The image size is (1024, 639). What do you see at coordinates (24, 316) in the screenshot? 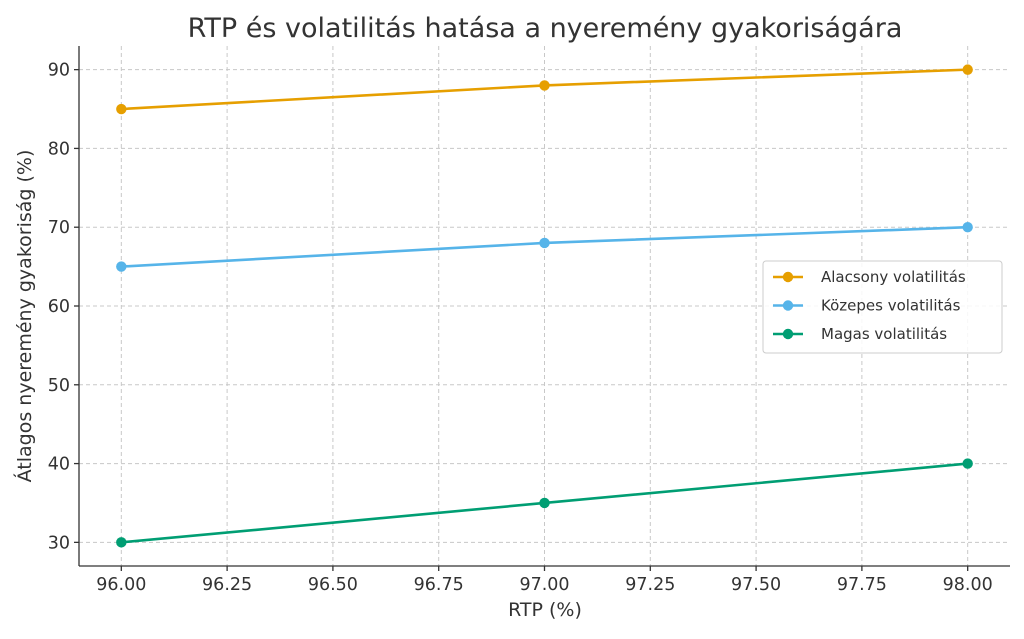
I see `y-axis-label: Átlagos nyeremény gyakoriság (%)` at bounding box center [24, 316].